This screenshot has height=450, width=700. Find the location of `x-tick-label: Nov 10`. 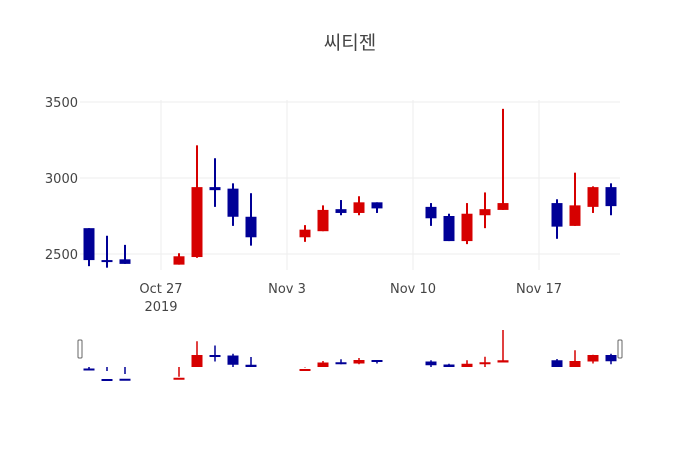

x-tick-label: Nov 10 is located at coordinates (413, 289).